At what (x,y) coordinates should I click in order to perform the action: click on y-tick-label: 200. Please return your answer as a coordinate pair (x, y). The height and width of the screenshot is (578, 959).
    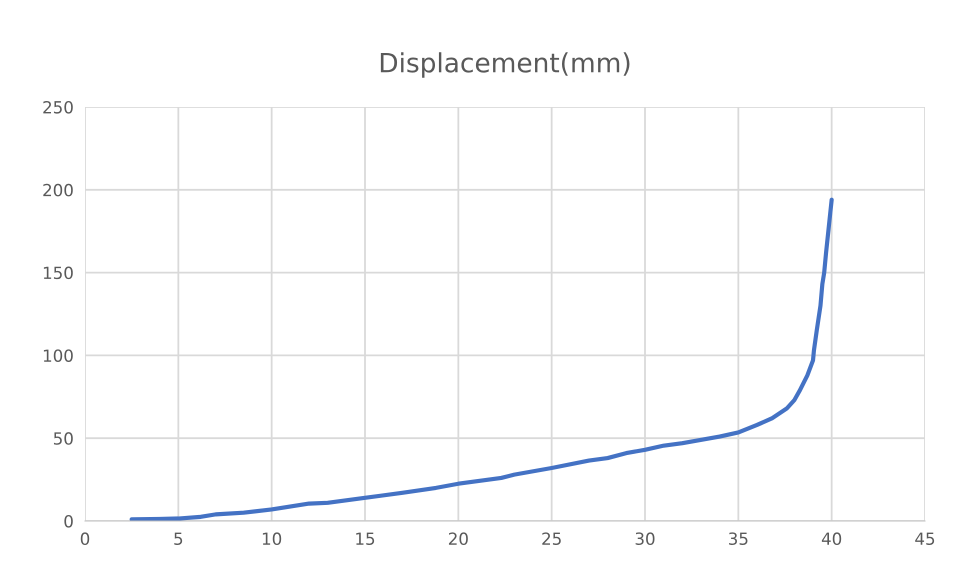
    Looking at the image, I should click on (58, 190).